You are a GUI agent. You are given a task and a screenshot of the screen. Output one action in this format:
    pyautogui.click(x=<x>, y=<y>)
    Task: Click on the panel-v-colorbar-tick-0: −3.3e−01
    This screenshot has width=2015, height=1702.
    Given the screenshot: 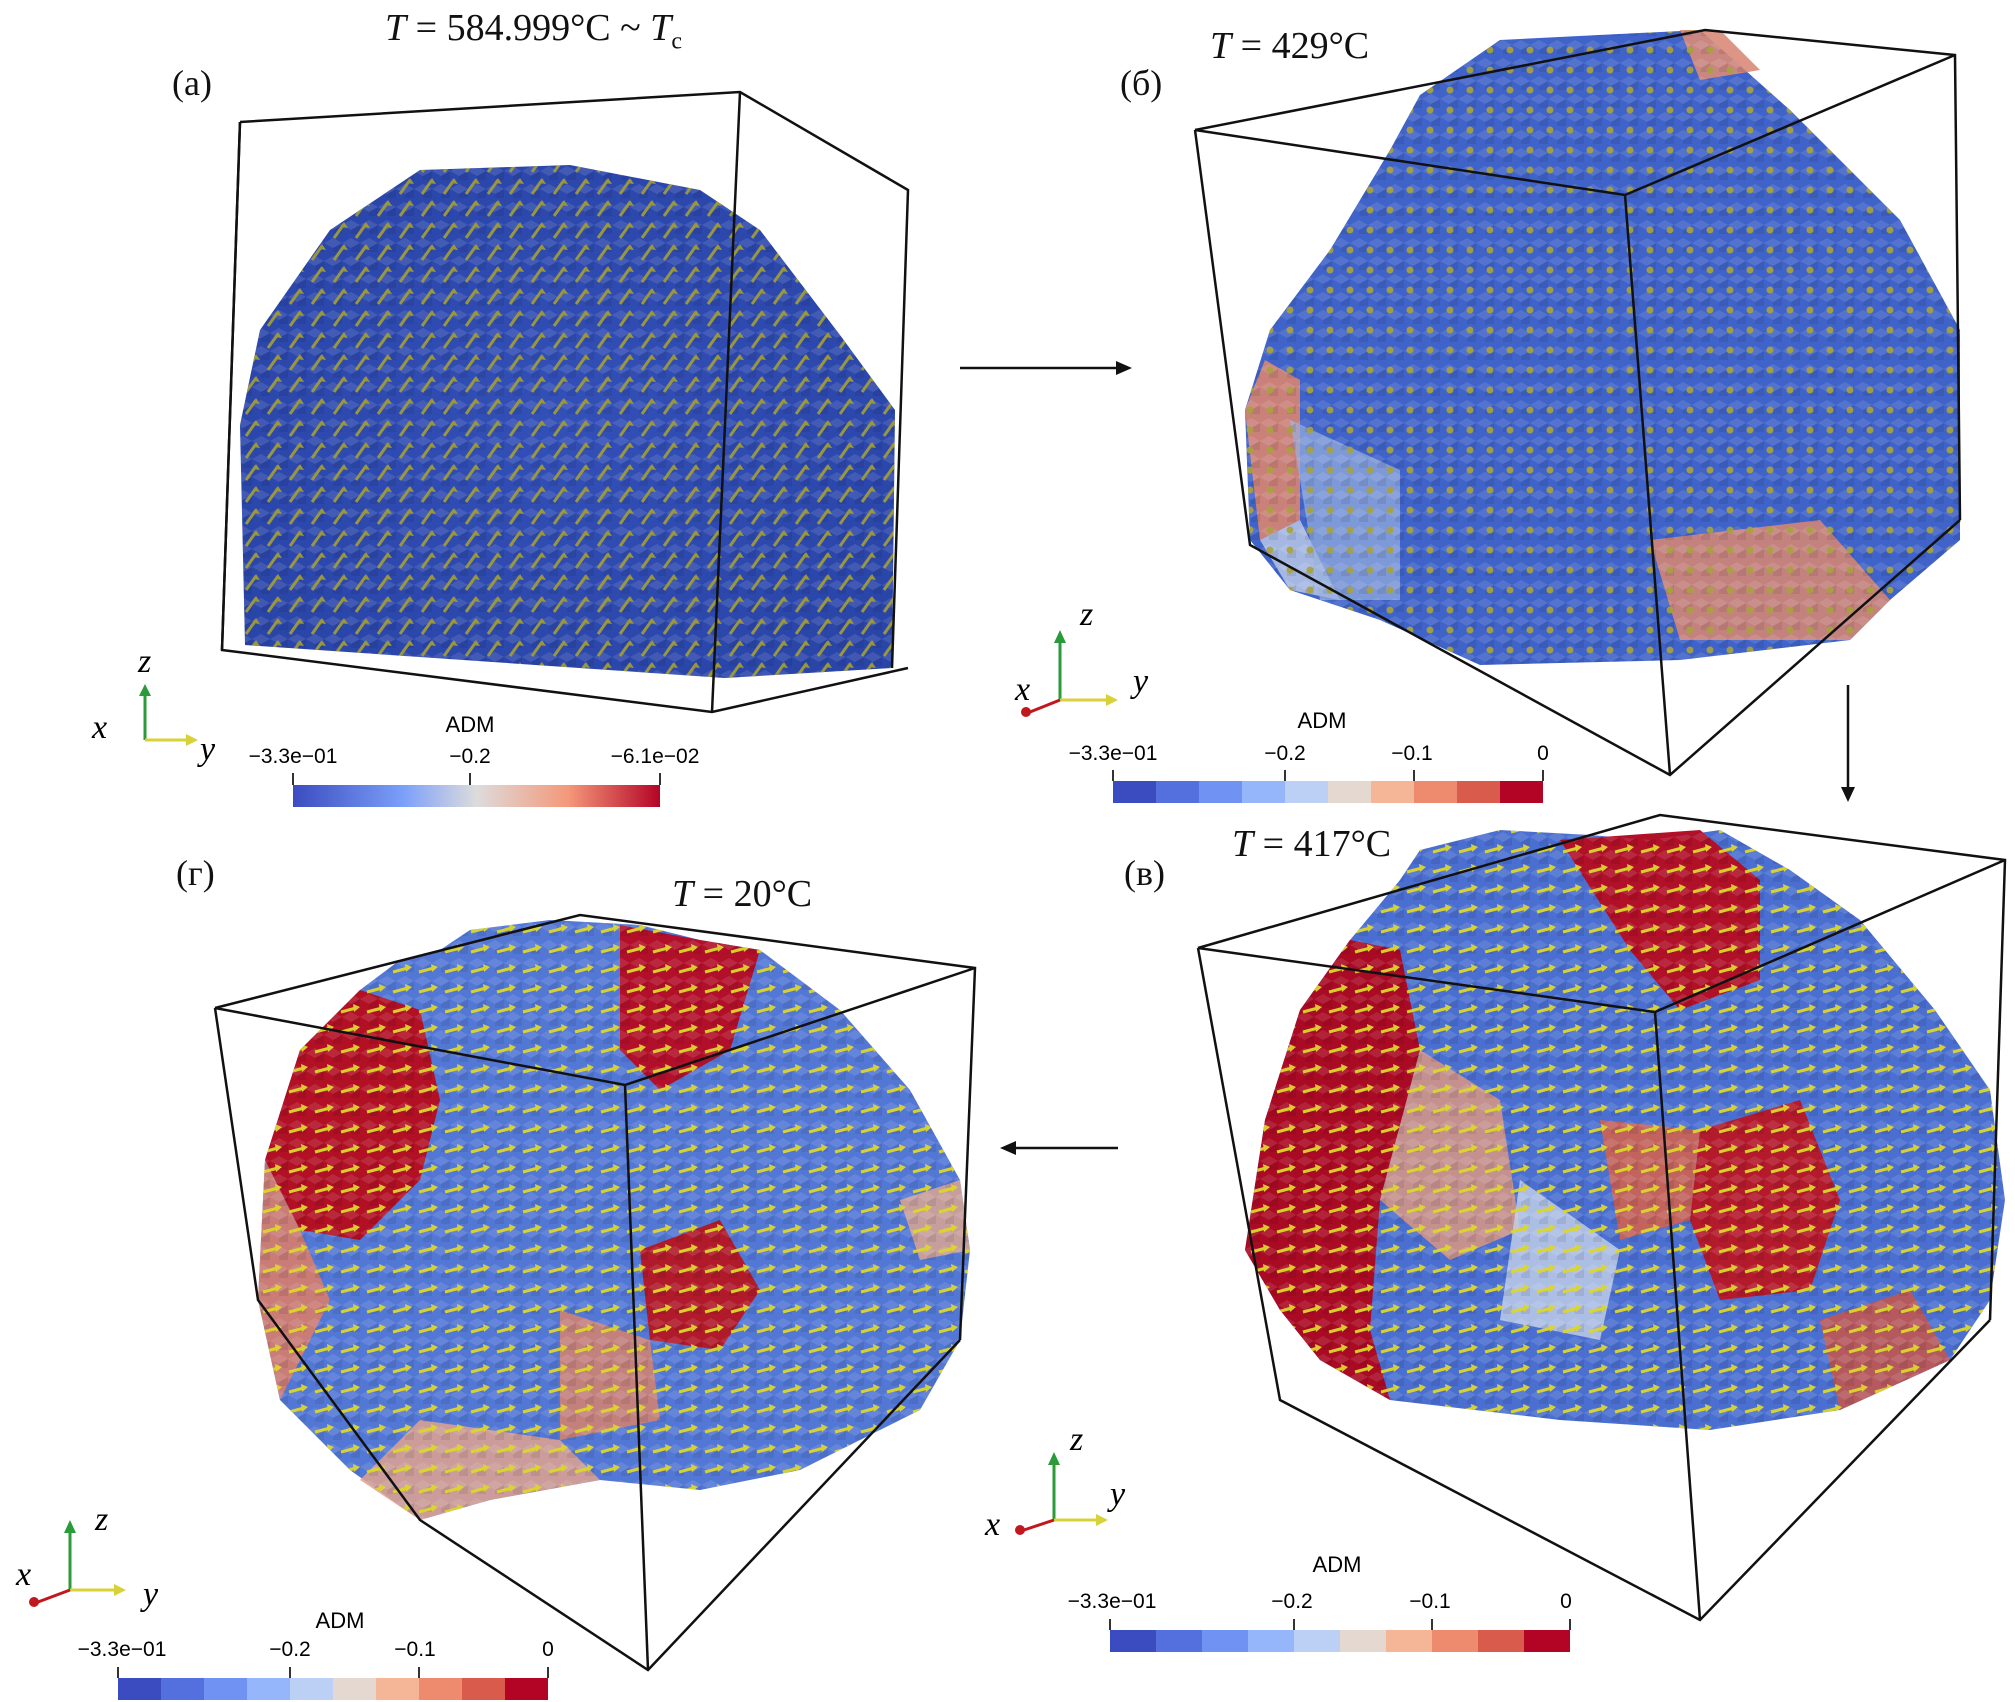 What is the action you would take?
    pyautogui.click(x=1112, y=1601)
    